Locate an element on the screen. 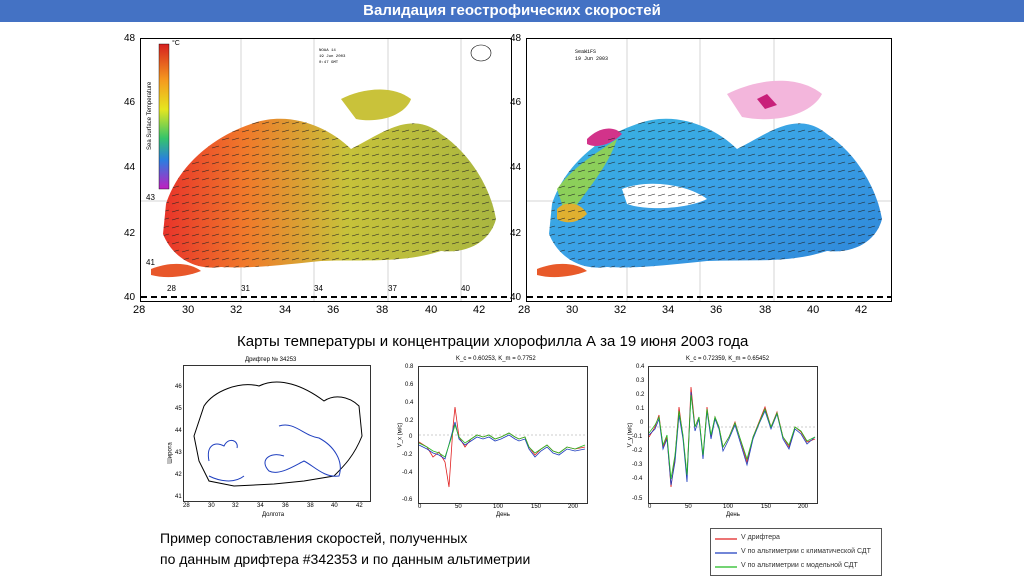  vx-ytick: -0.2 is located at coordinates (407, 455).